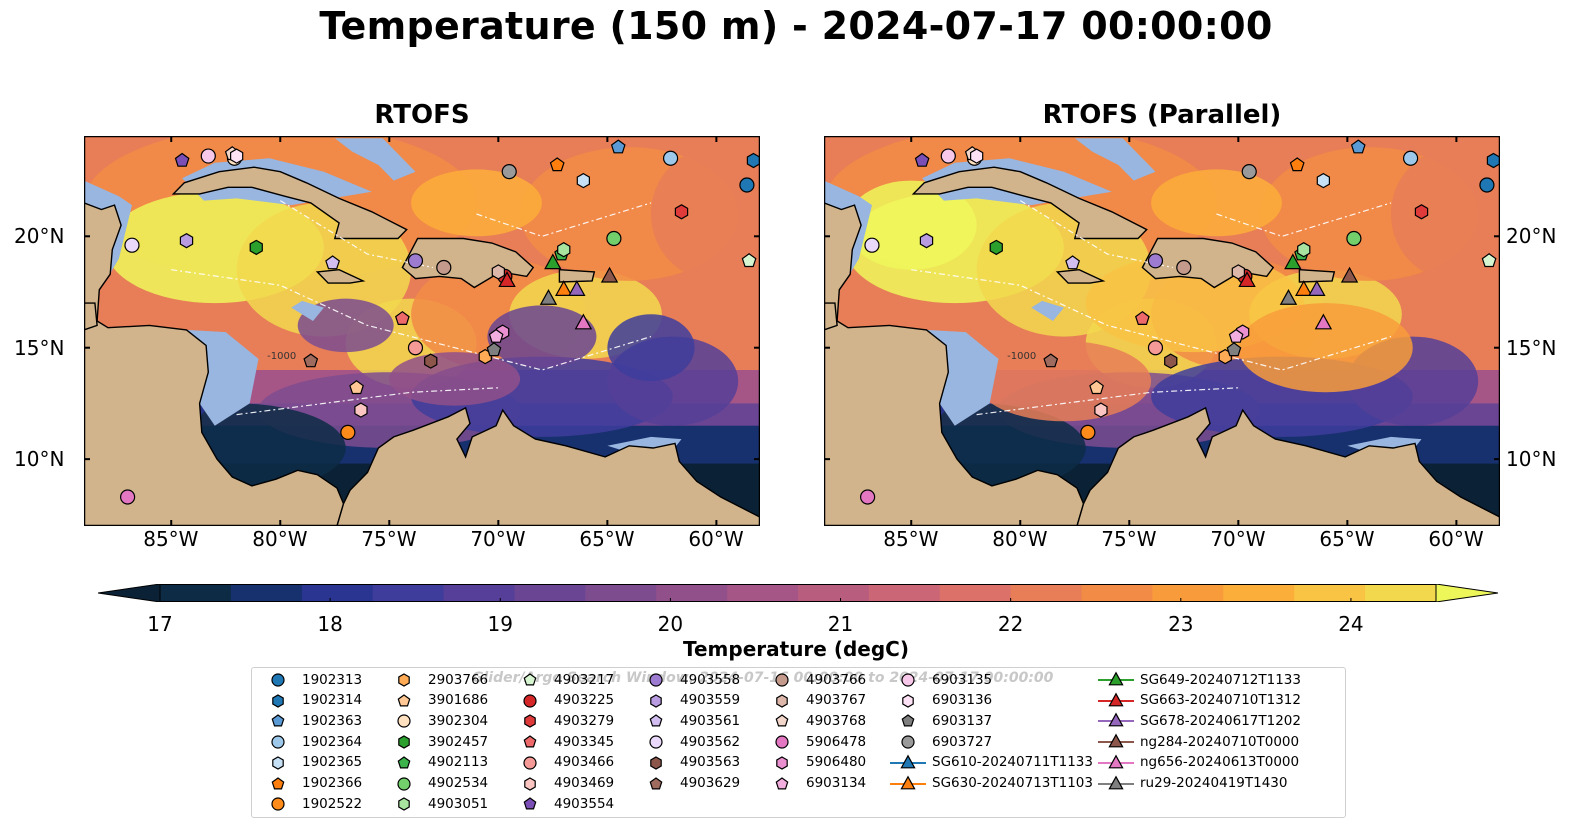  I want to click on legend-label: 3901686, so click(458, 700).